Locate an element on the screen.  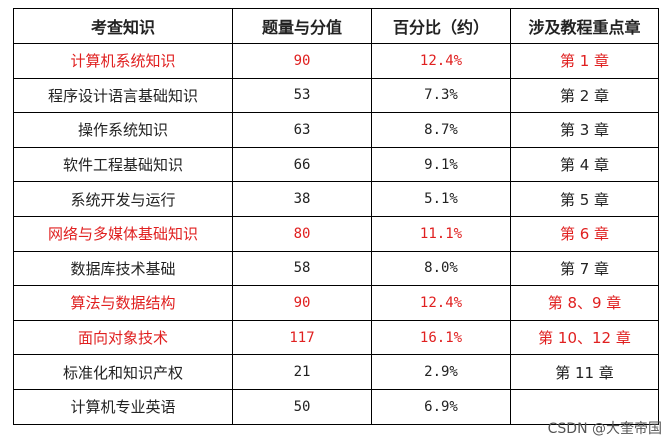
cell-topic: 程序设计语言基础知识 is located at coordinates (123, 95).